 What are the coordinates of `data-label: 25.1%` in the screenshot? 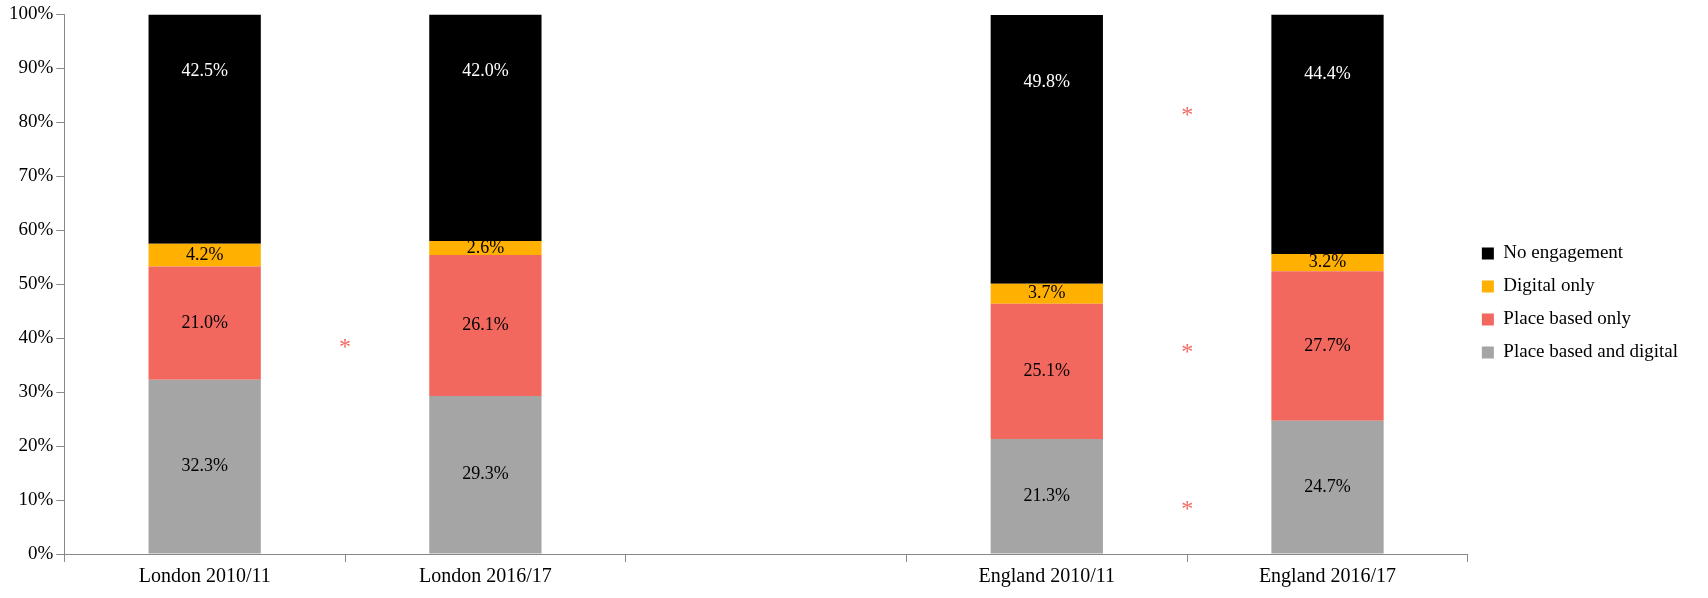 It's located at (1047, 370).